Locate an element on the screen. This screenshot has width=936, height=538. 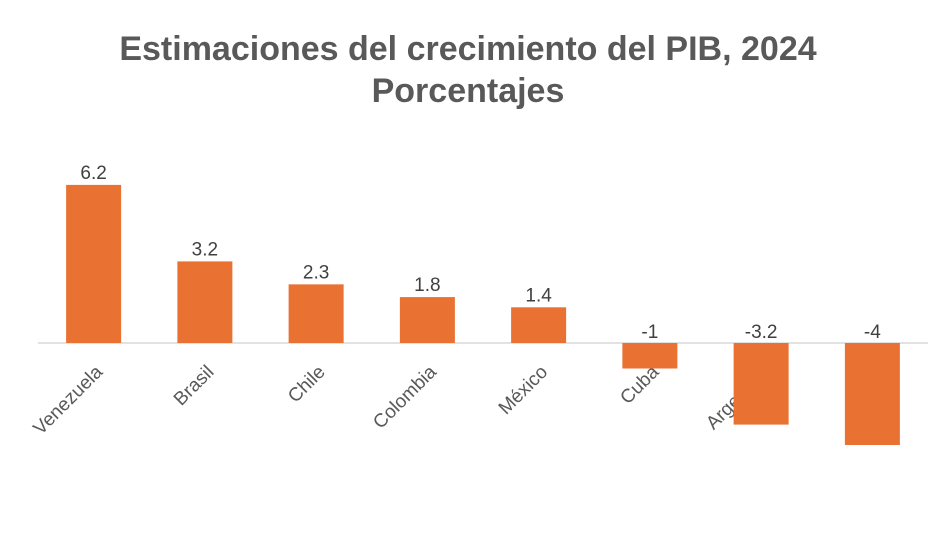
x-tick-label: Venezuela is located at coordinates (69, 400).